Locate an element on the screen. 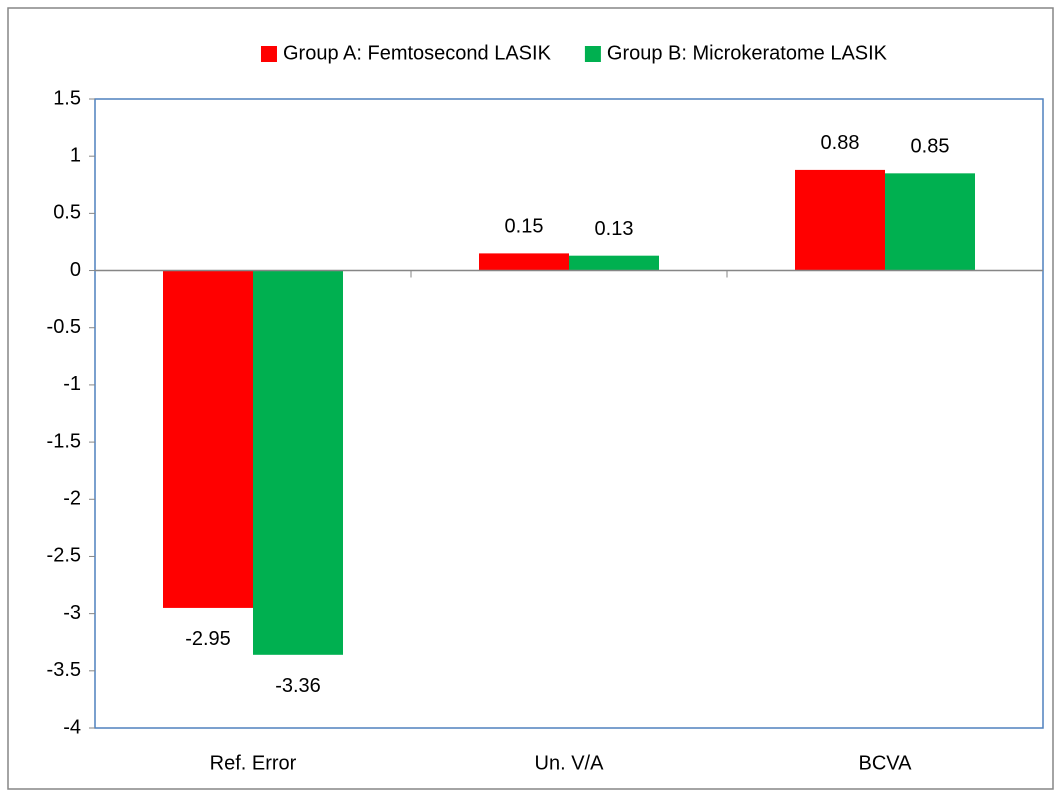 The height and width of the screenshot is (796, 1061). x-tick-label: Ref. Error is located at coordinates (253, 763).